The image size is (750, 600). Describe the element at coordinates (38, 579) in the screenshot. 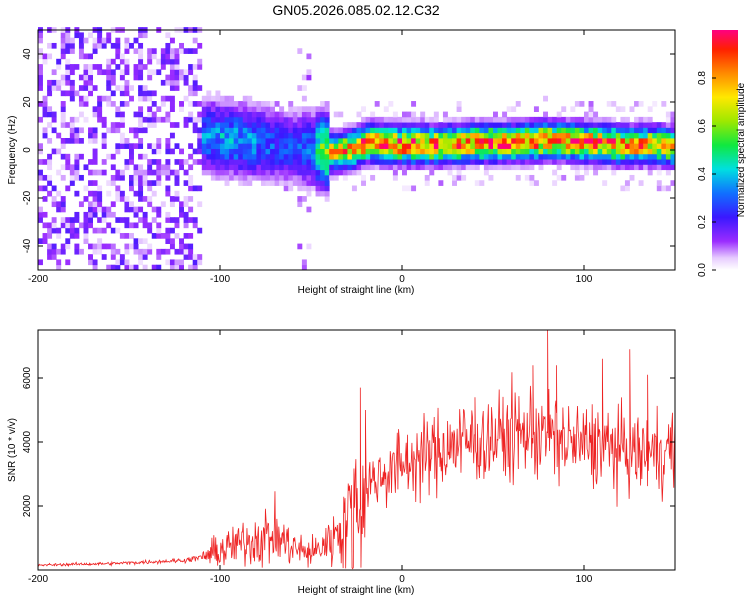

I see `x-tick-label: -200` at that location.